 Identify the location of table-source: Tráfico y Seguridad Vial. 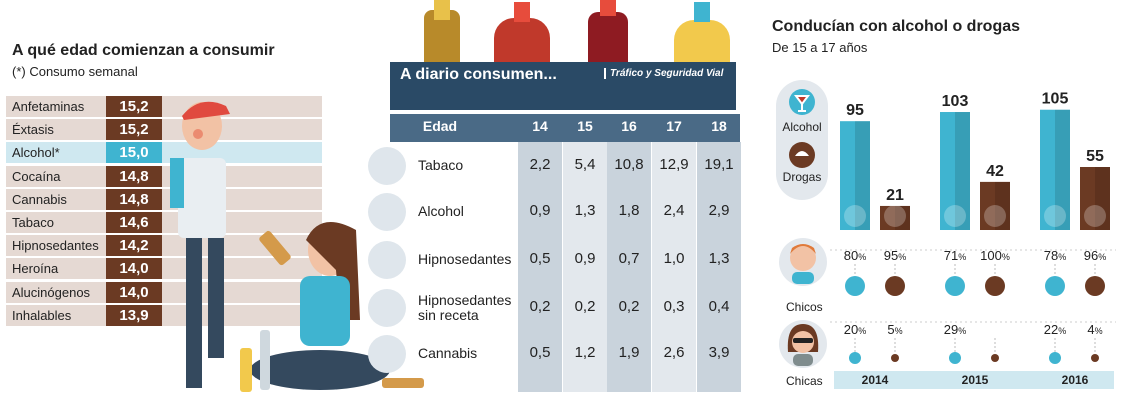
(663, 73).